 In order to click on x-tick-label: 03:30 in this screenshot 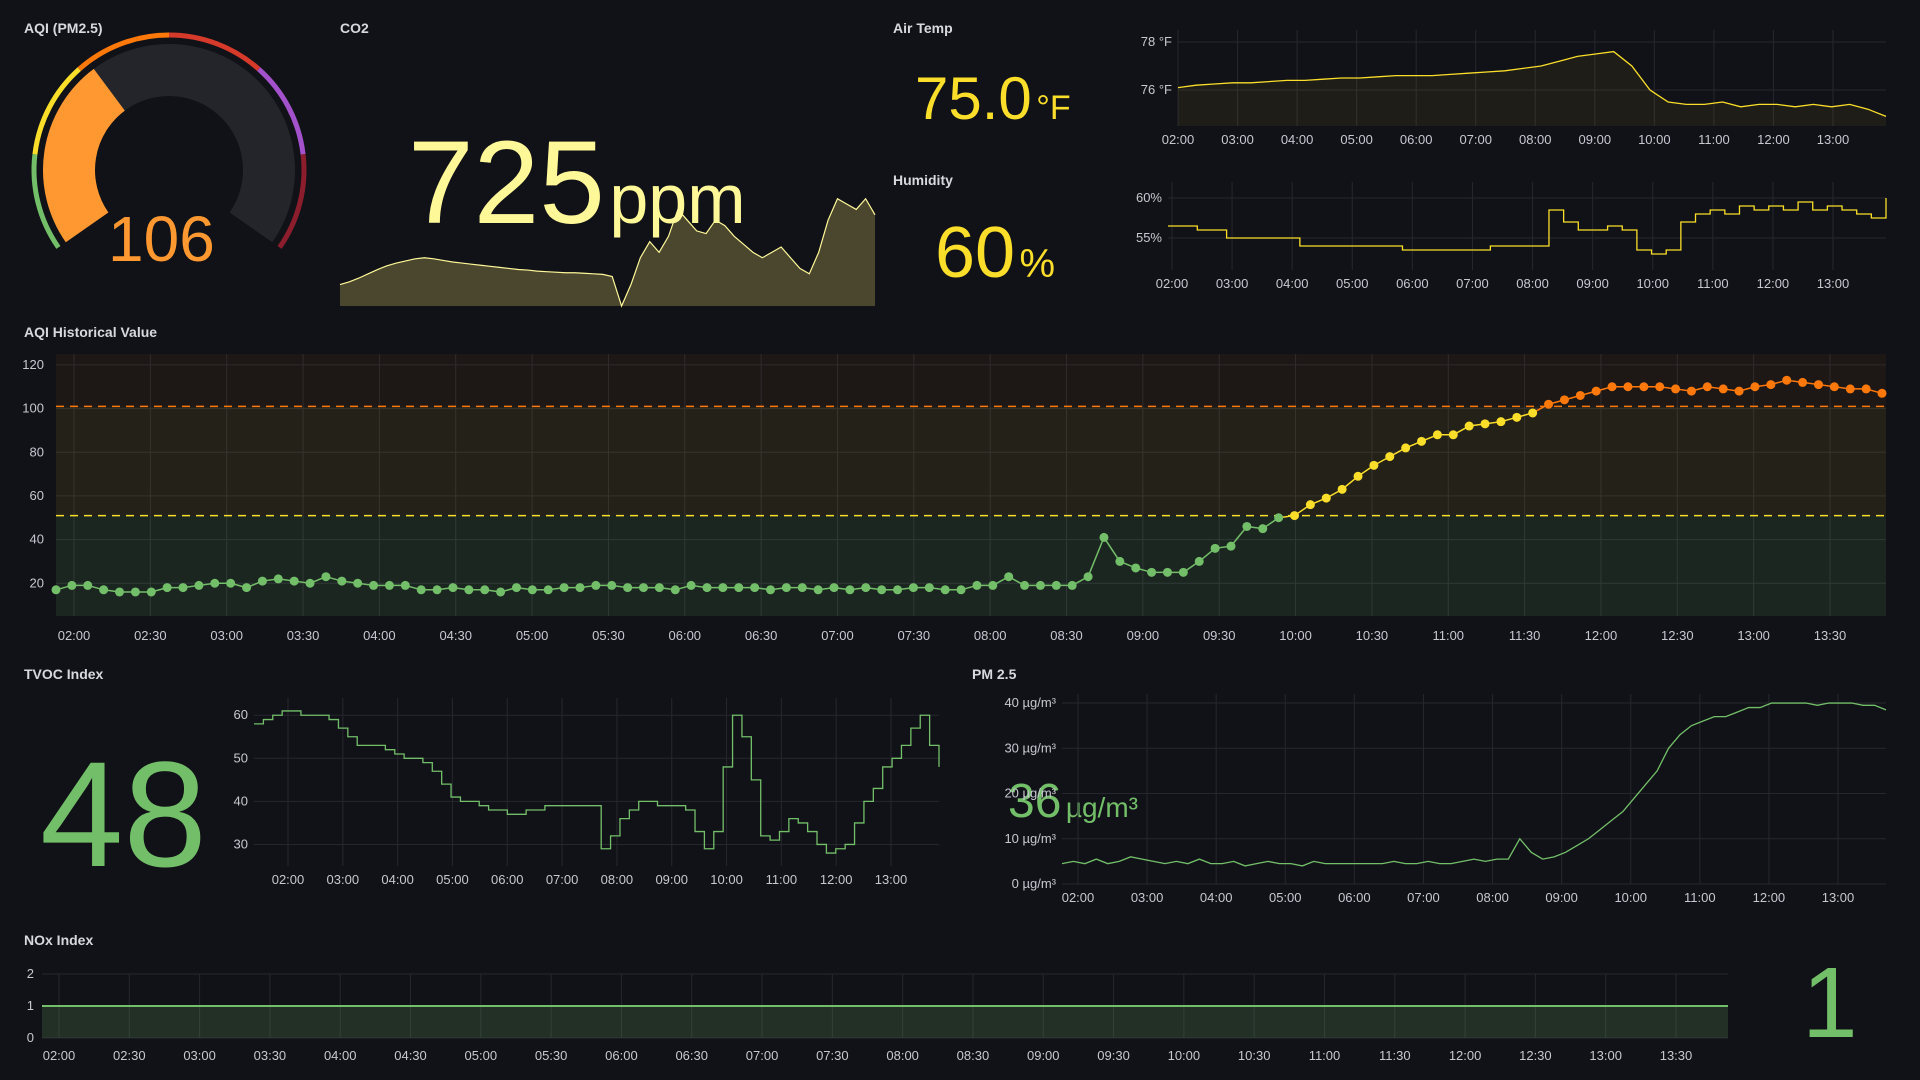, I will do `click(270, 1055)`.